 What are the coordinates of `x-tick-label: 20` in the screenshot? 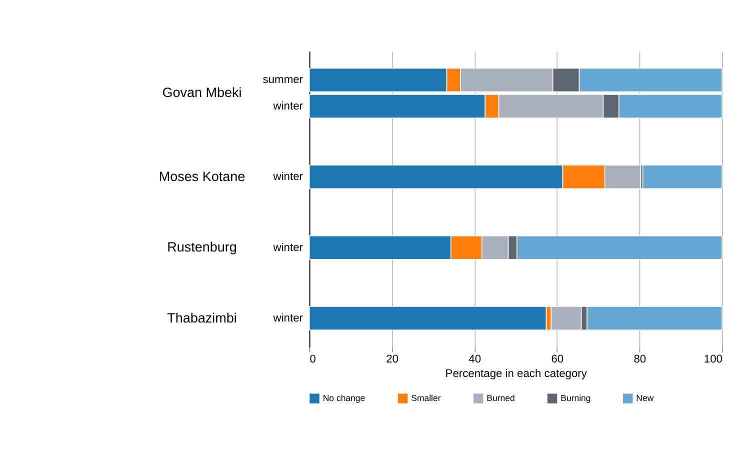 It's located at (392, 360).